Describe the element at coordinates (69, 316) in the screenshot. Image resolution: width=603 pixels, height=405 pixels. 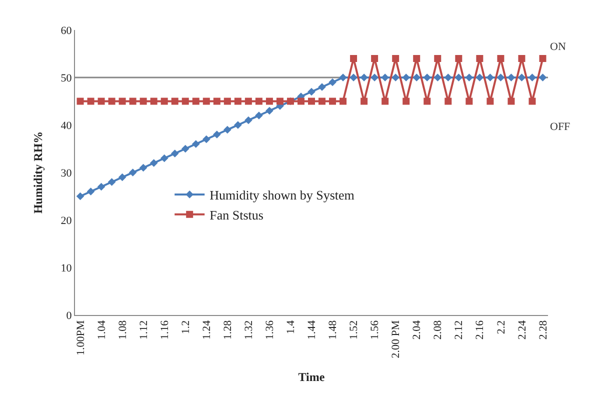
I see `y-tick-label: 0` at that location.